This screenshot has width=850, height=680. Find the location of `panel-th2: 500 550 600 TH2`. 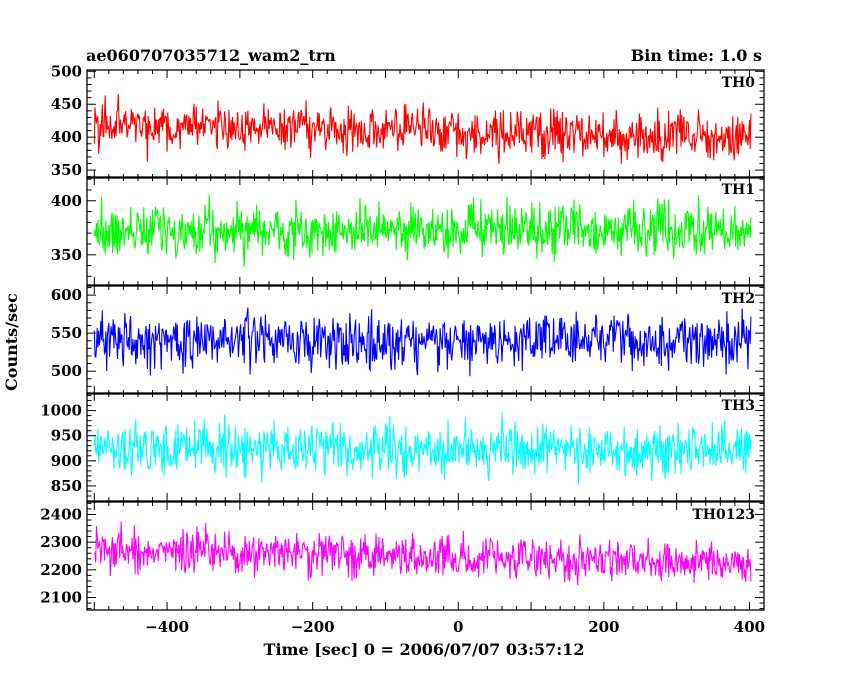

panel-th2: 500 550 600 TH2 is located at coordinates (408, 340).